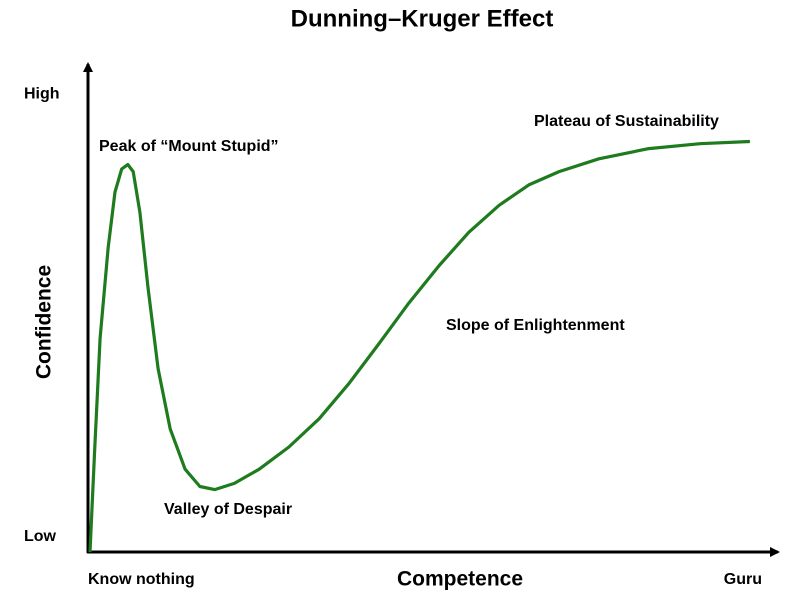 The height and width of the screenshot is (600, 800). I want to click on annotation: Valley of Despair, so click(228, 509).